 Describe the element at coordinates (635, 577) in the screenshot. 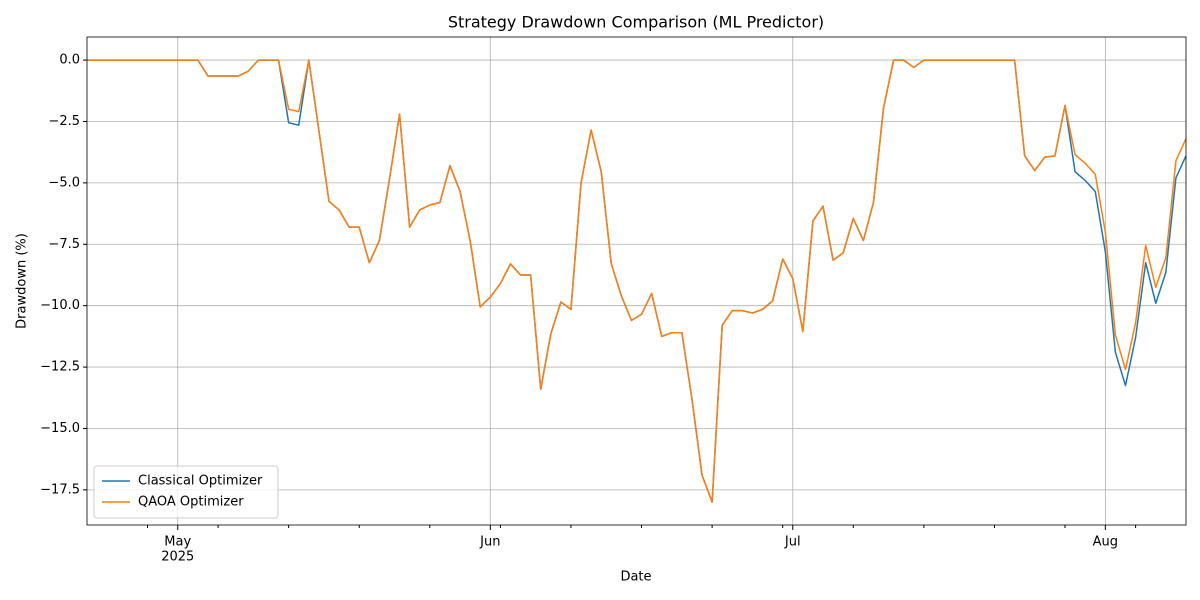

I see `x-axis-label: Date` at that location.